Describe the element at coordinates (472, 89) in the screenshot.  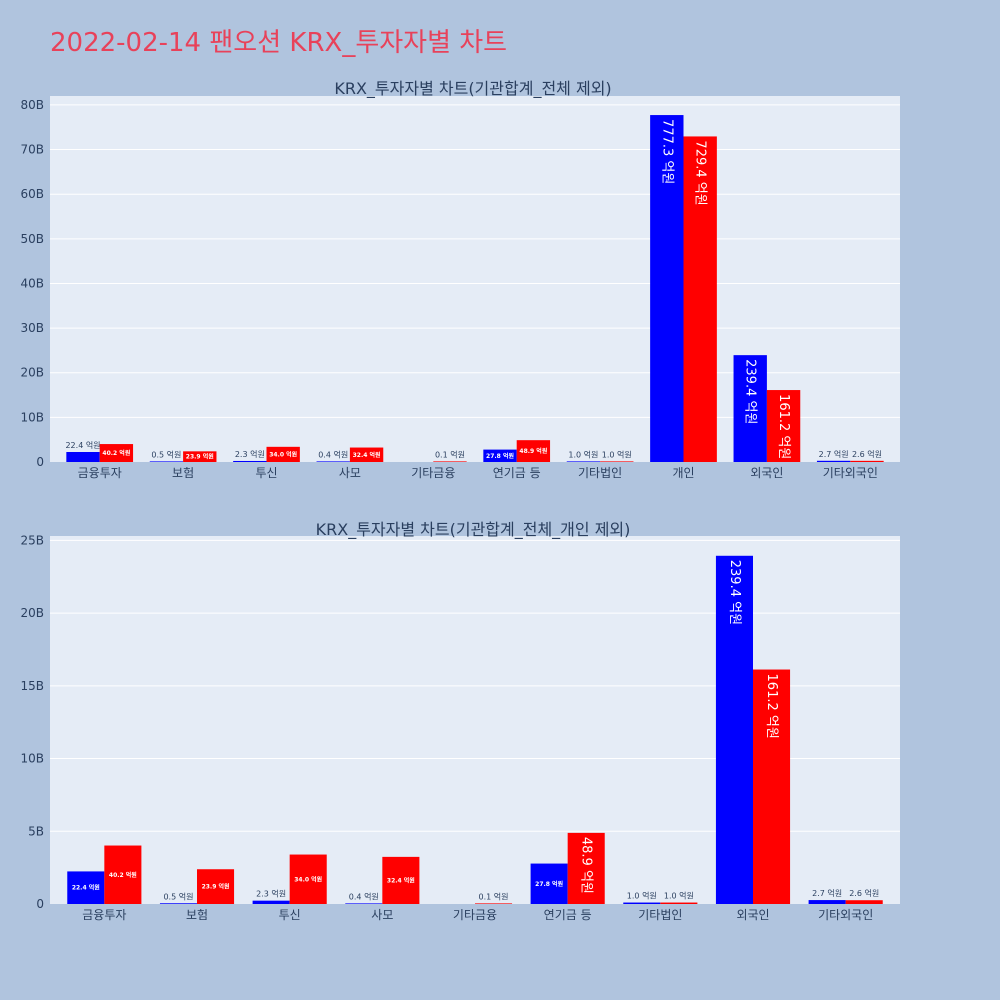
I see `chart-title: KRX_투자자별 차트(기관합계_전체 제외)` at that location.